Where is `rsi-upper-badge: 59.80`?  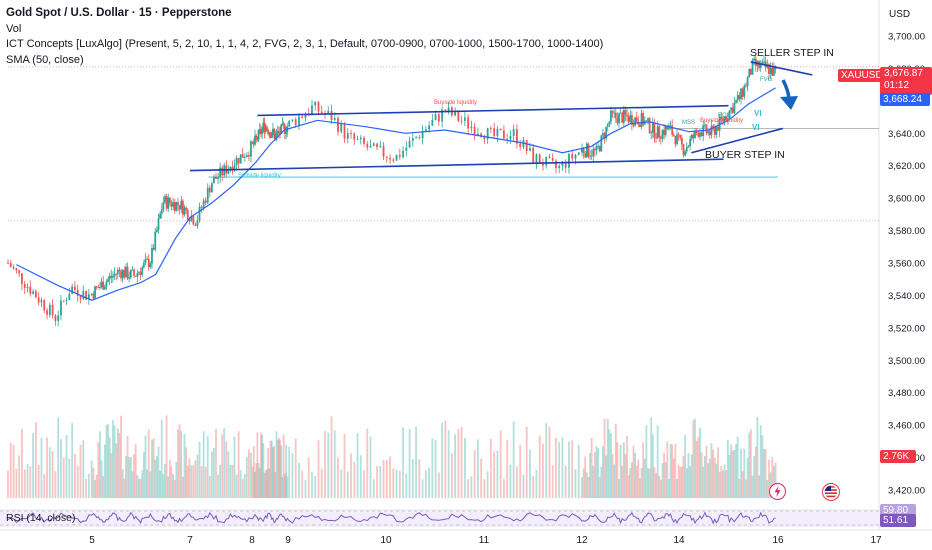 rsi-upper-badge: 59.80 is located at coordinates (898, 510).